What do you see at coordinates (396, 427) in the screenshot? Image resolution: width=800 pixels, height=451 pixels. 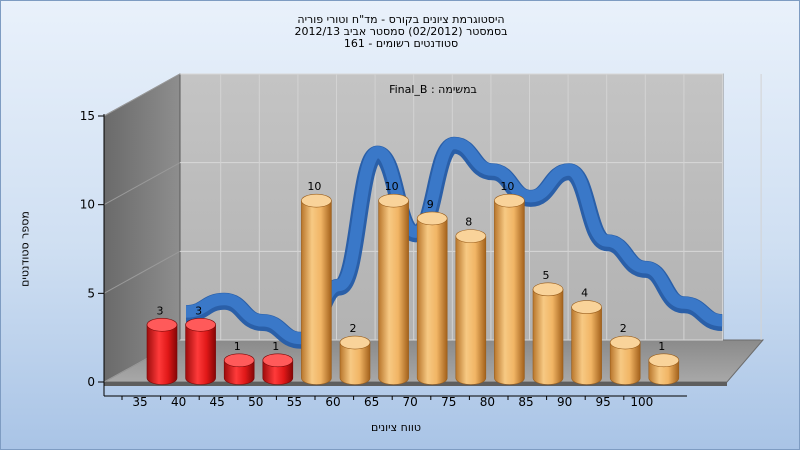 I see `x-axis-label: טווח ציונים` at bounding box center [396, 427].